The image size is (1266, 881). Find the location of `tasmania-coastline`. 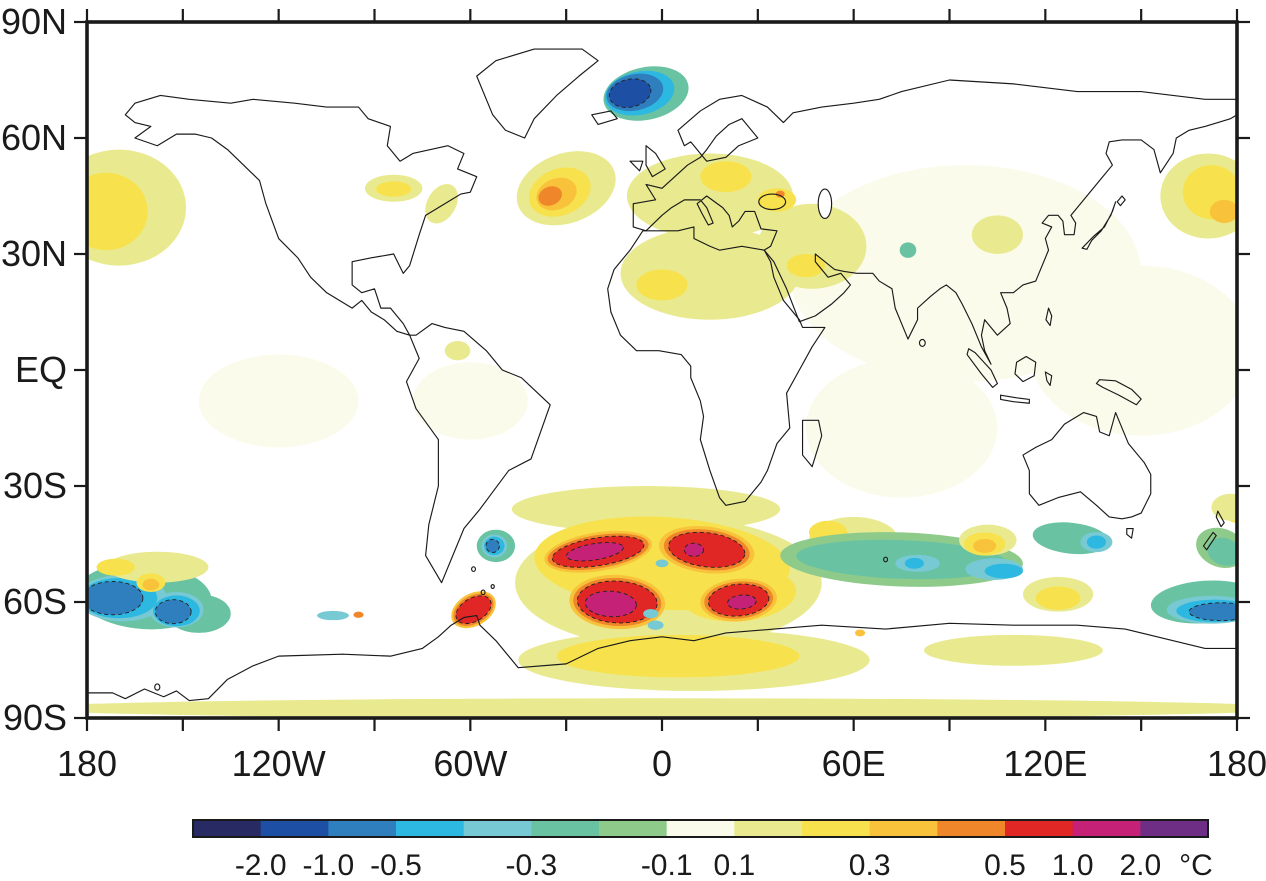

tasmania-coastline is located at coordinates (1130, 534).